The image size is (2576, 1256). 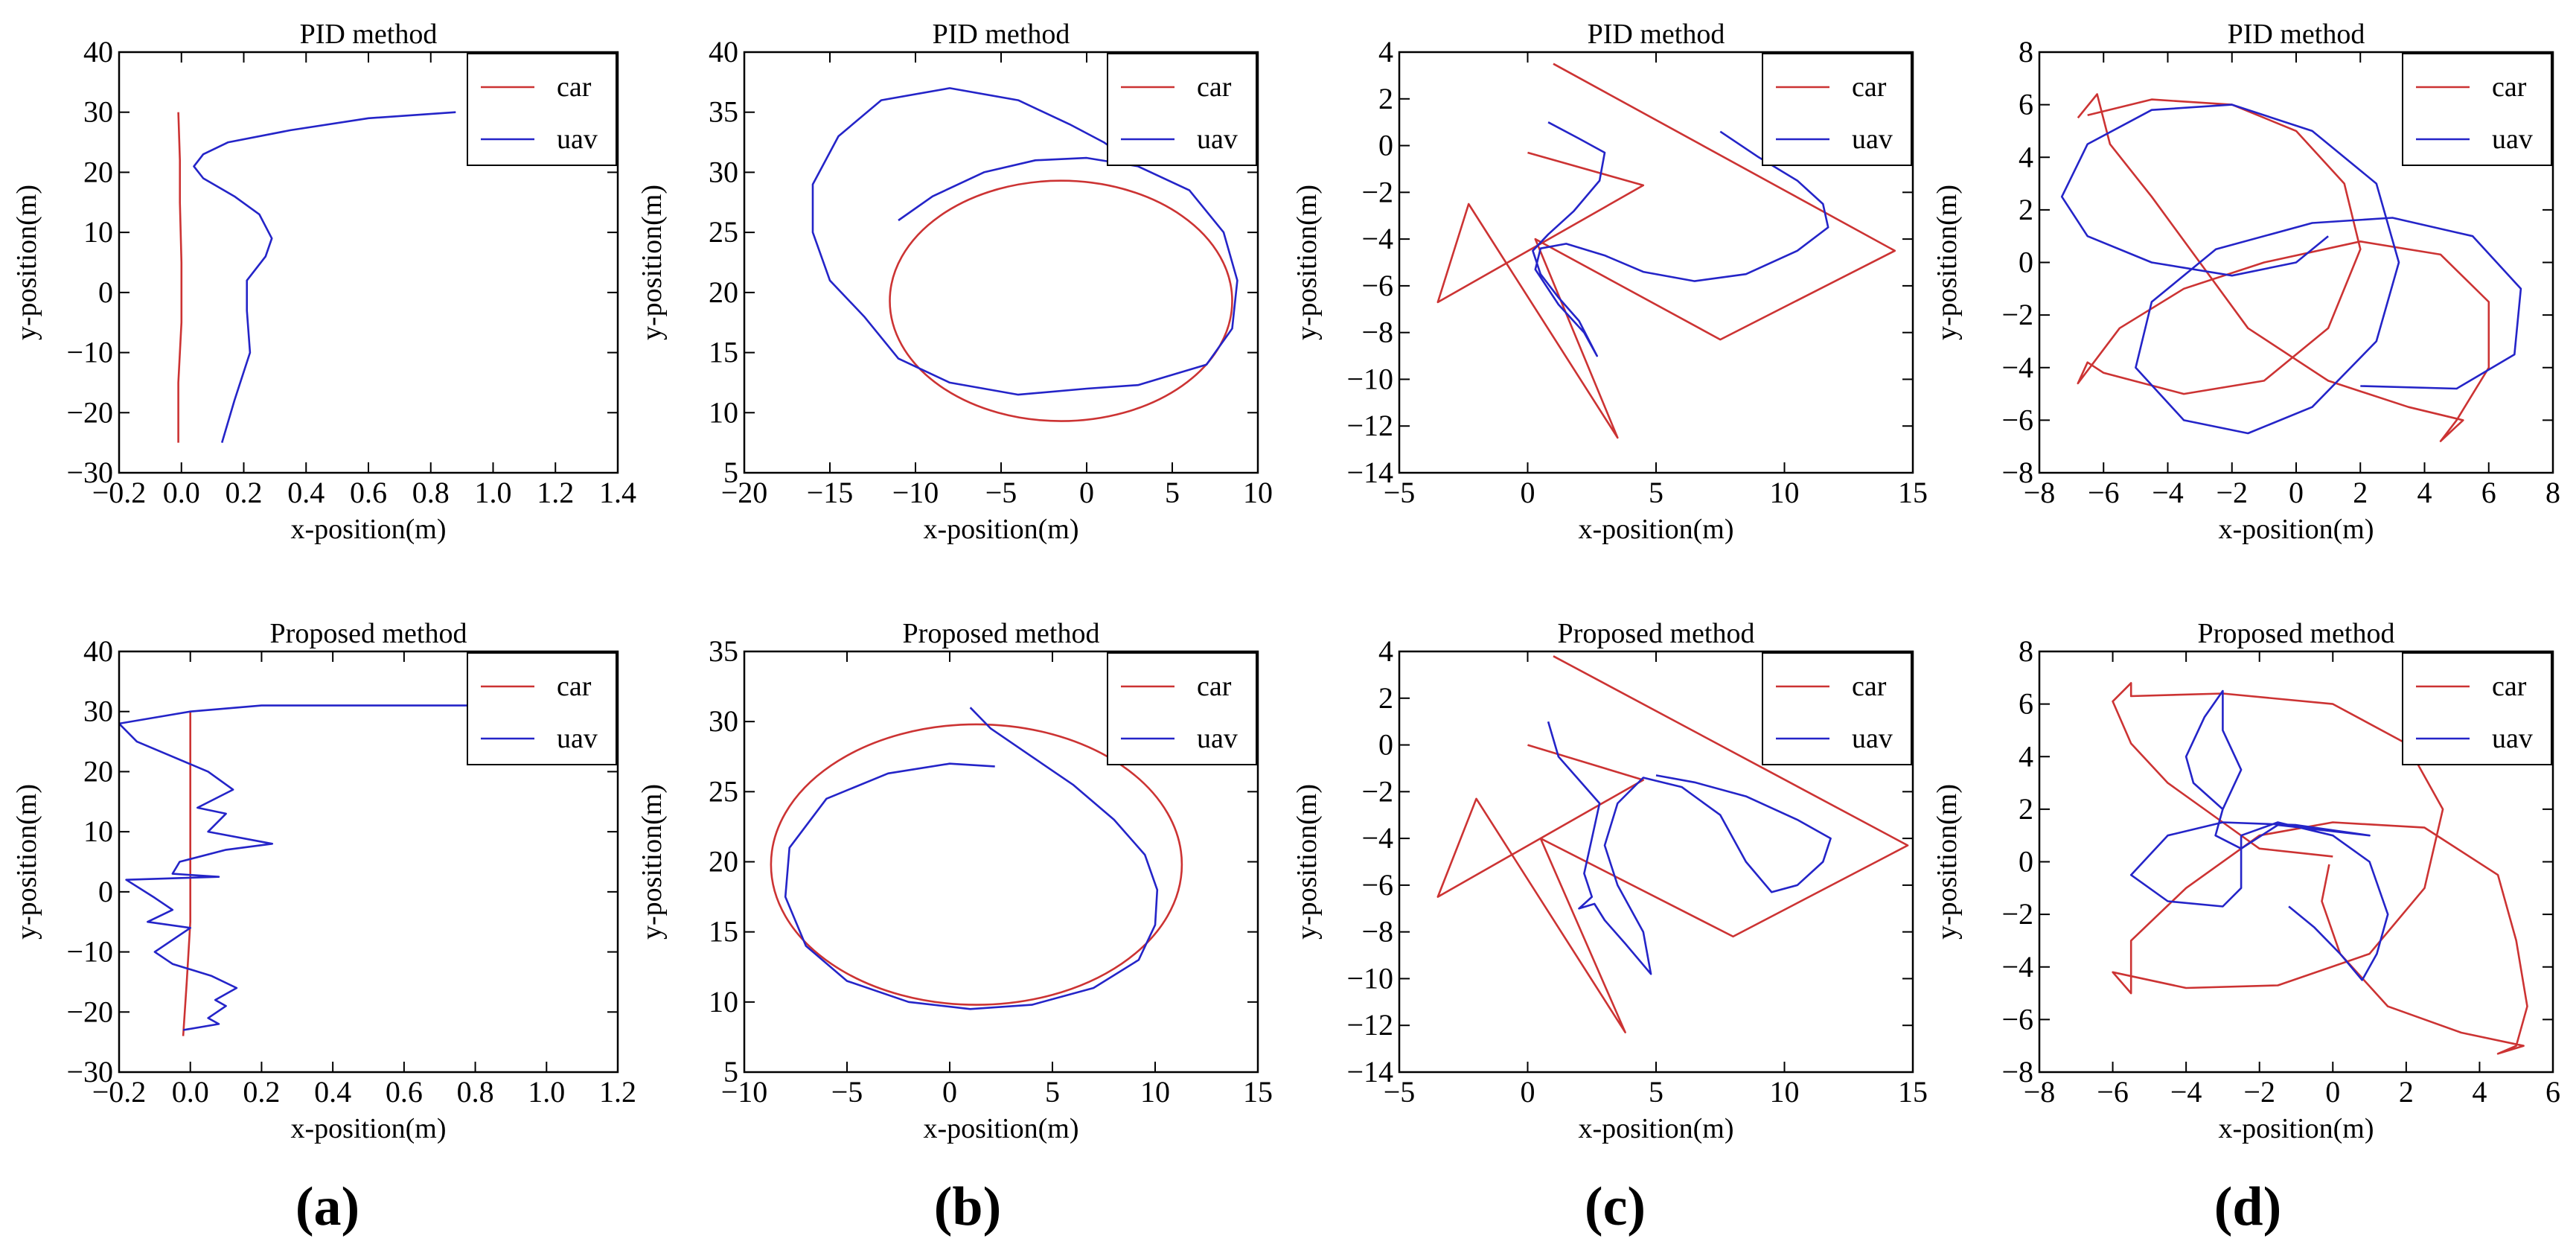 What do you see at coordinates (617, 1092) in the screenshot?
I see `x-tick-label: 1.2` at bounding box center [617, 1092].